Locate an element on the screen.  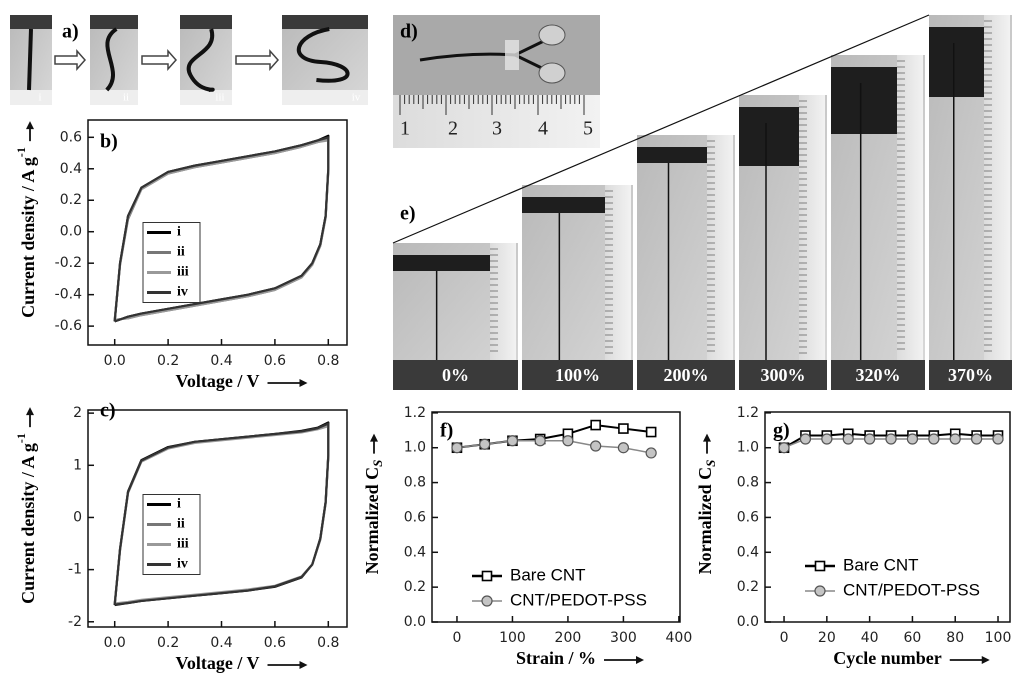
y-axis-label-sub: S is located at coordinates (710, 463).